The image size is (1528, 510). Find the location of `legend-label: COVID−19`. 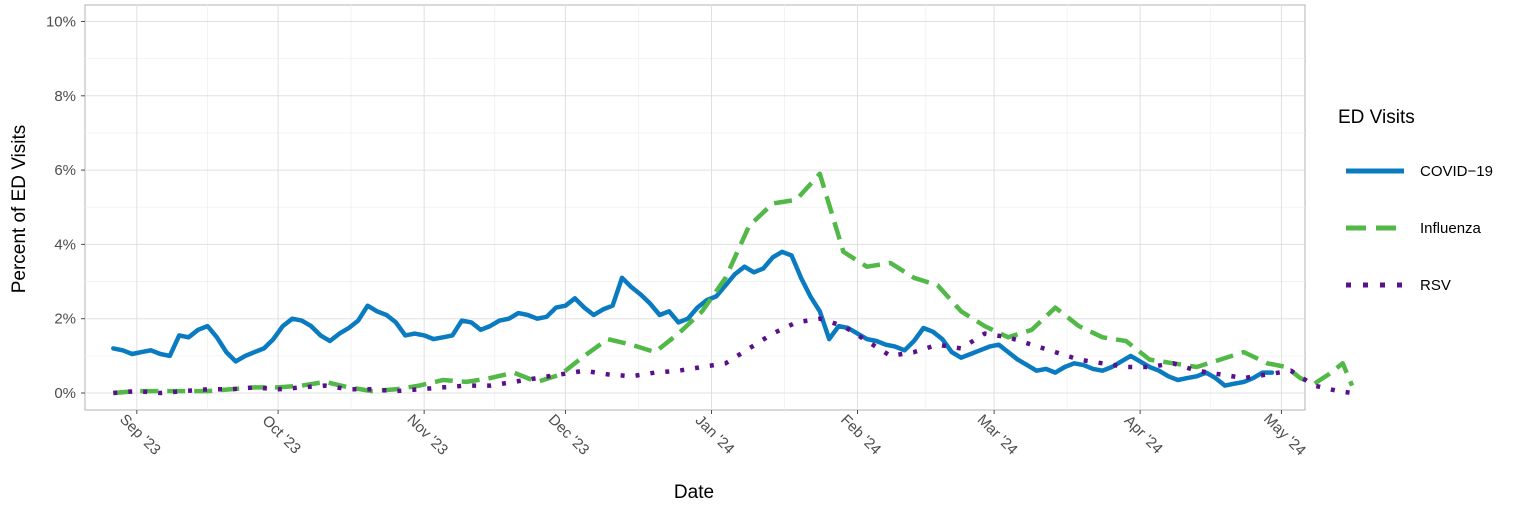

legend-label: COVID−19 is located at coordinates (1456, 171).